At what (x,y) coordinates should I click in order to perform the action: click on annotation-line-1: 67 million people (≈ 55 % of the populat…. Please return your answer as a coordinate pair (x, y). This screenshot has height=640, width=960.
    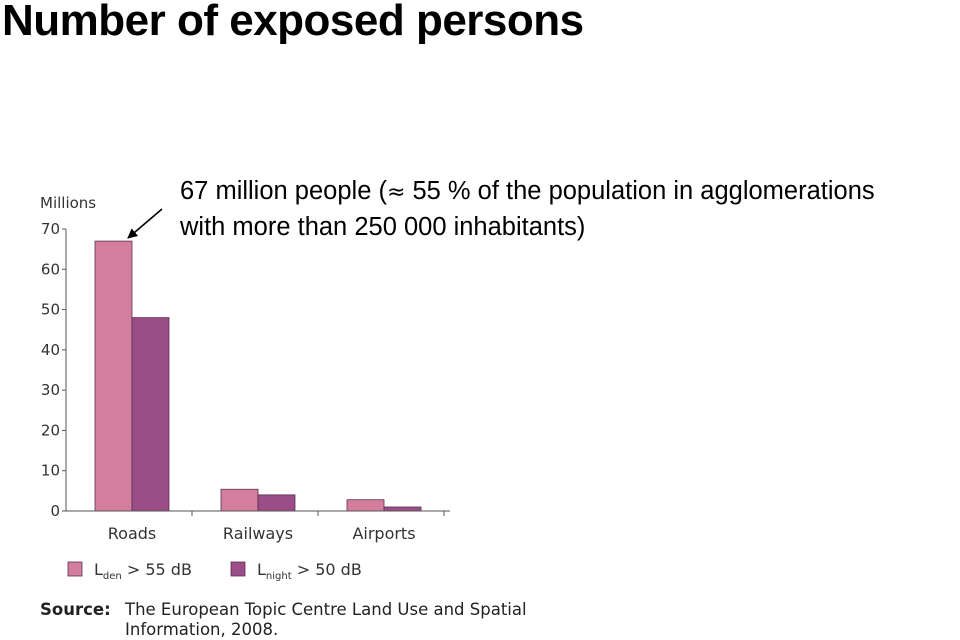
    Looking at the image, I should click on (527, 192).